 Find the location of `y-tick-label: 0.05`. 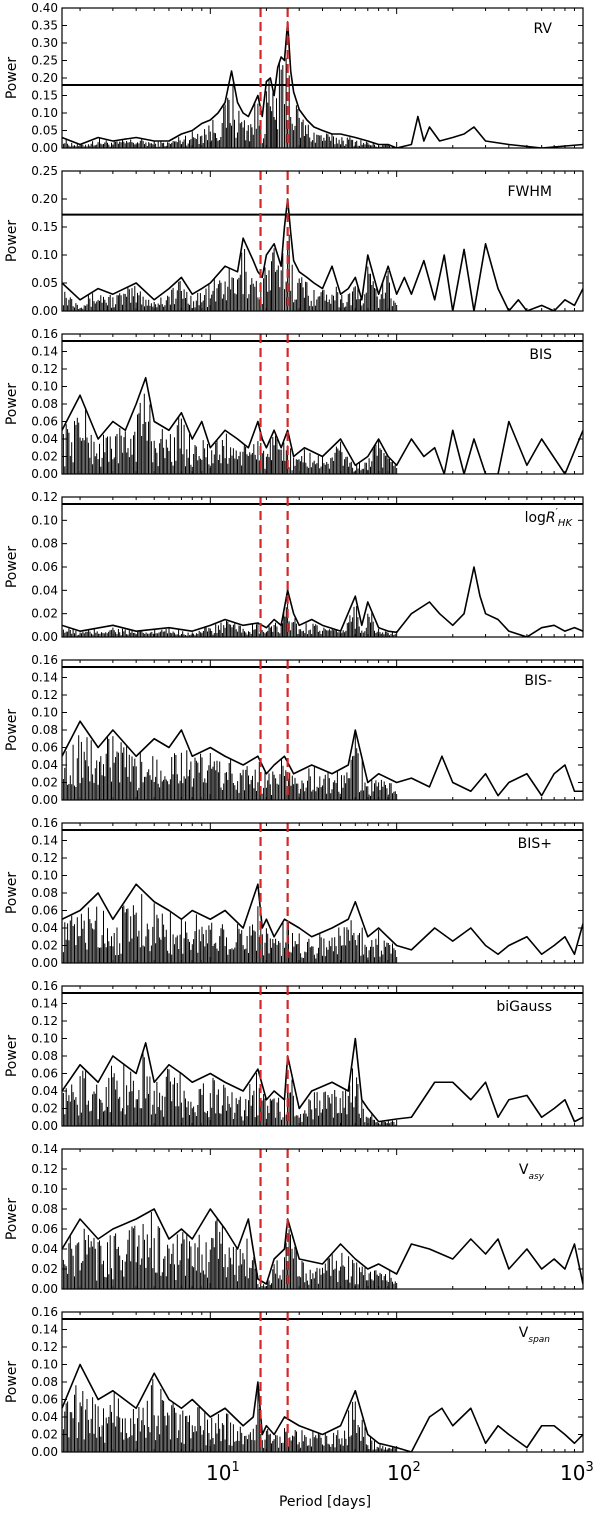

y-tick-label: 0.05 is located at coordinates (44, 283).